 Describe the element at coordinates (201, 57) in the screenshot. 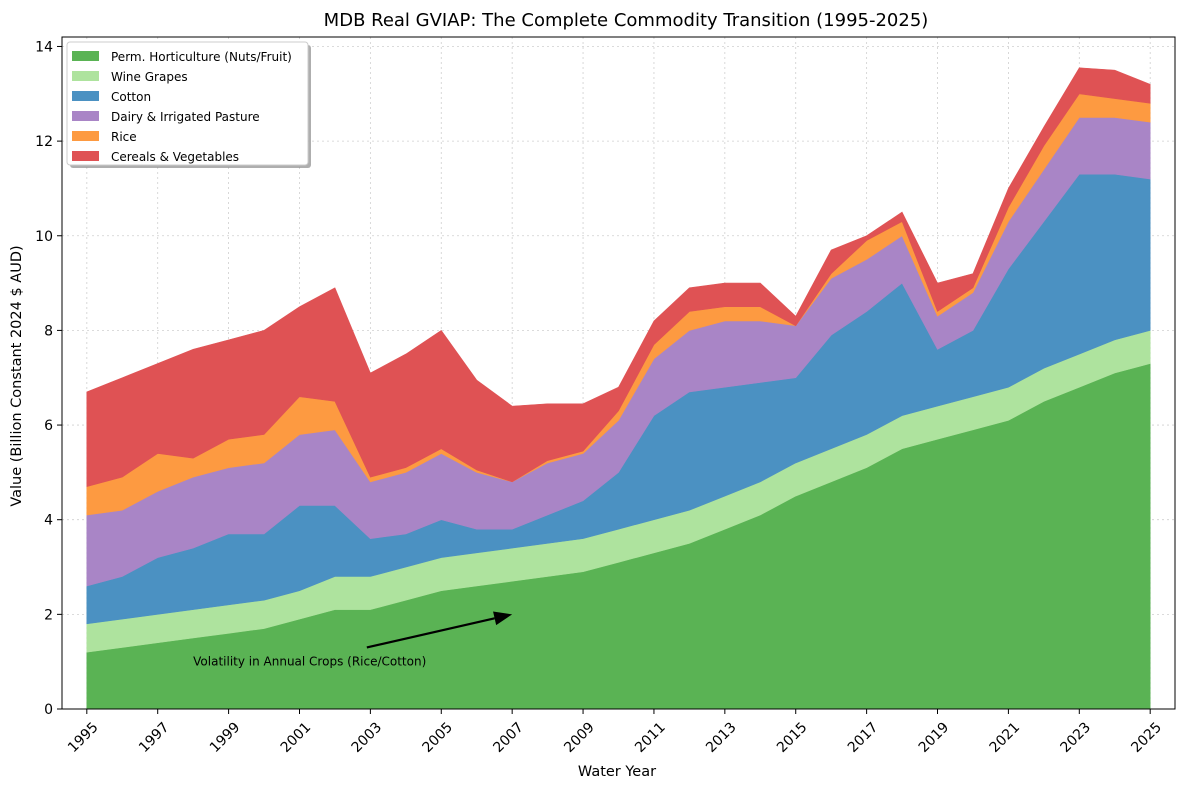

I see `legend-label: Perm. Horticulture (Nuts/Fruit)` at that location.